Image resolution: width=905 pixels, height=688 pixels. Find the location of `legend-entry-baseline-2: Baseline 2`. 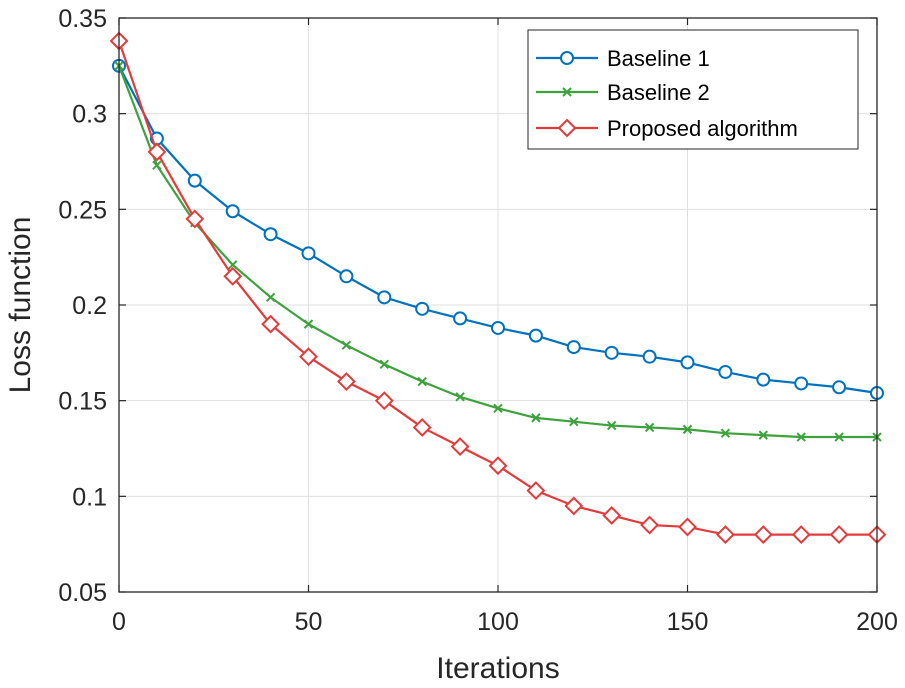

legend-entry-baseline-2: Baseline 2 is located at coordinates (623, 92).